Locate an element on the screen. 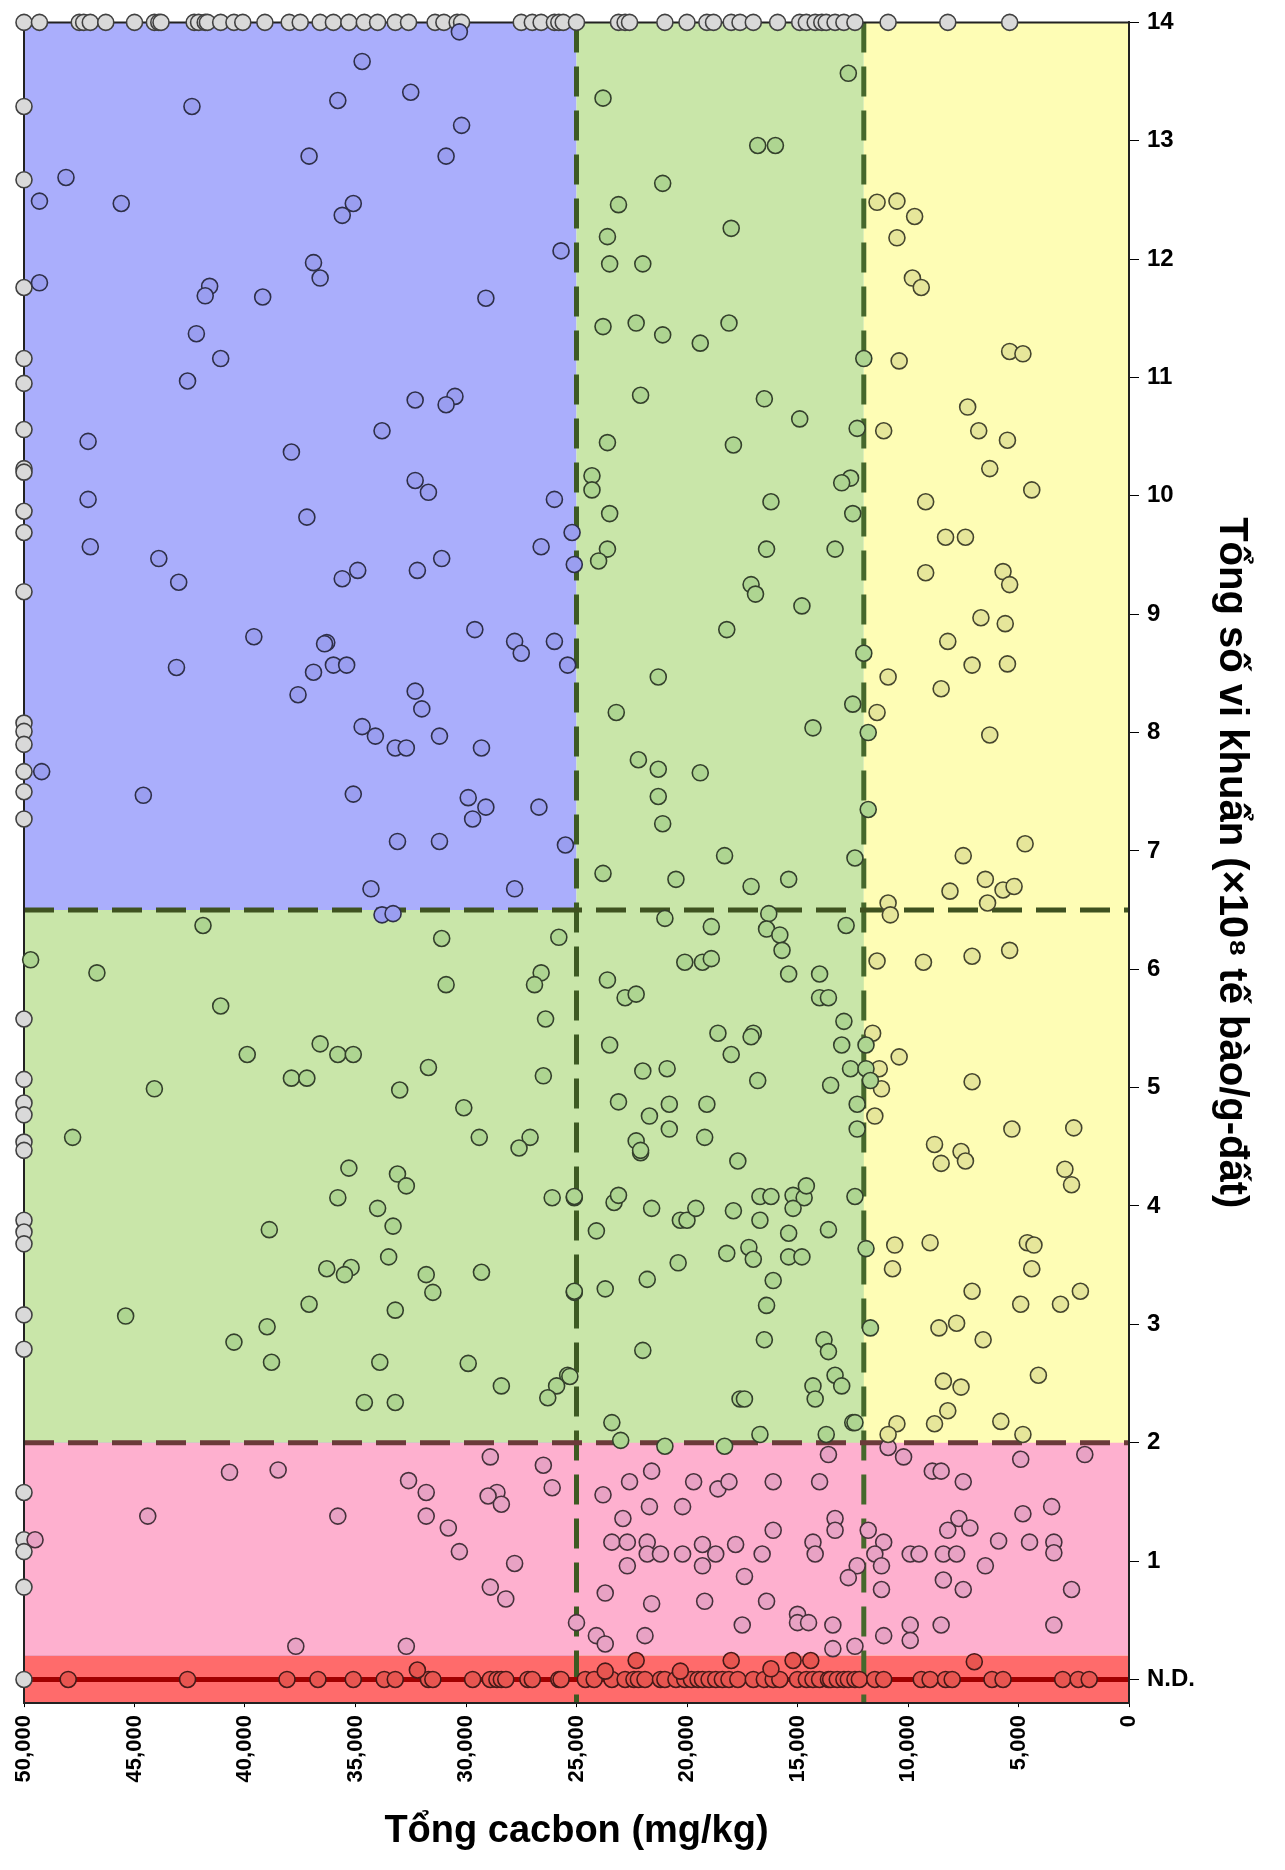 Image resolution: width=1285 pixels, height=1870 pixels. x-tick-label: 30,000 is located at coordinates (465, 1749).